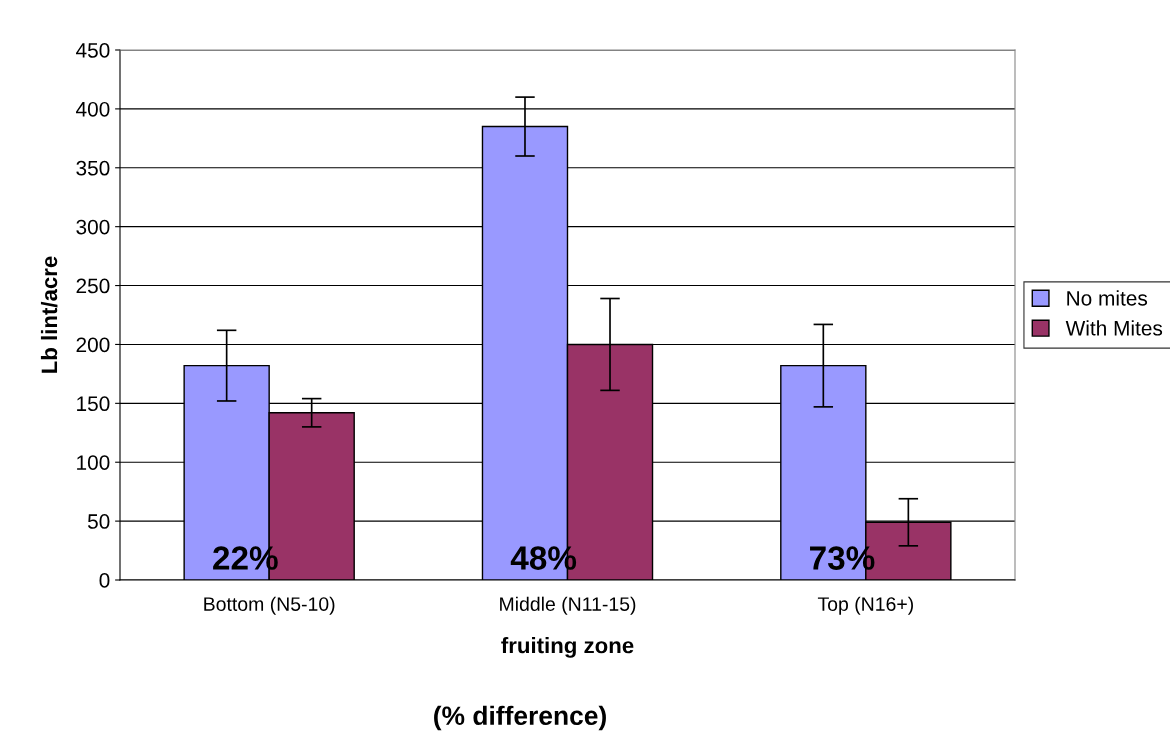  What do you see at coordinates (93, 404) in the screenshot?
I see `y-tick-label: 150` at bounding box center [93, 404].